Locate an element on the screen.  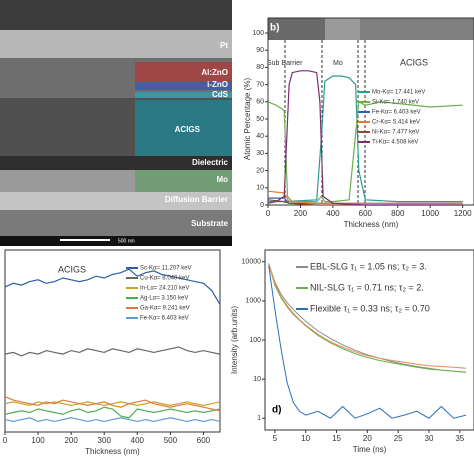
layer-label: Pt is located at coordinates (224, 45).